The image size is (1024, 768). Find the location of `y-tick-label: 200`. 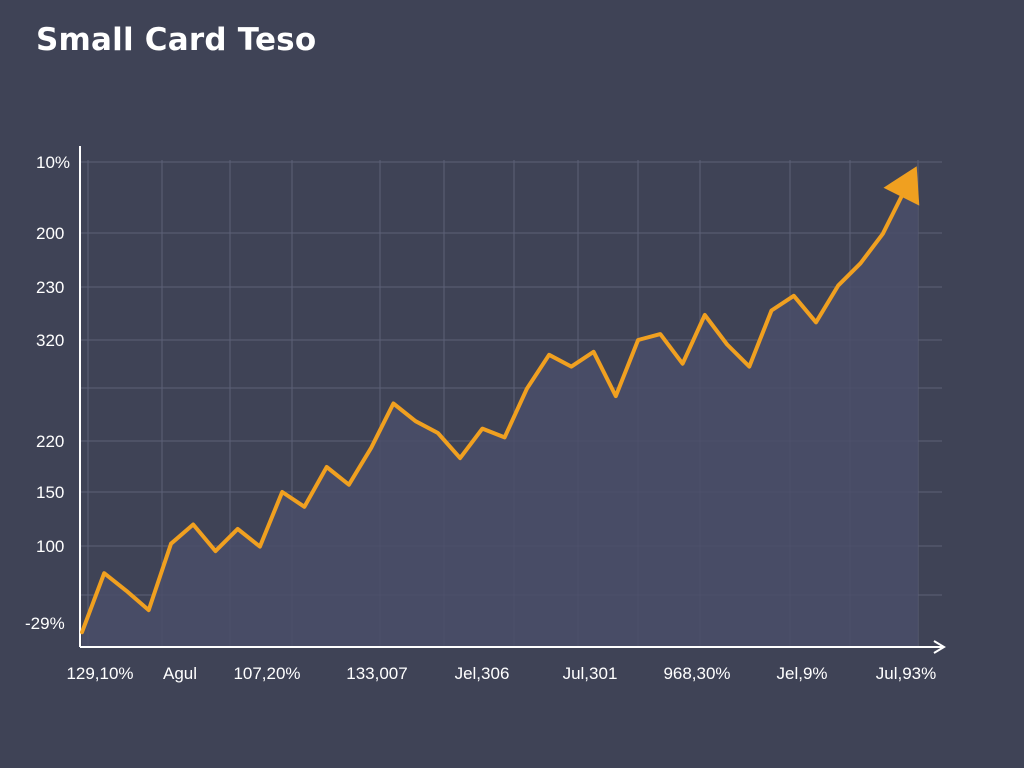

y-tick-label: 200 is located at coordinates (50, 233).